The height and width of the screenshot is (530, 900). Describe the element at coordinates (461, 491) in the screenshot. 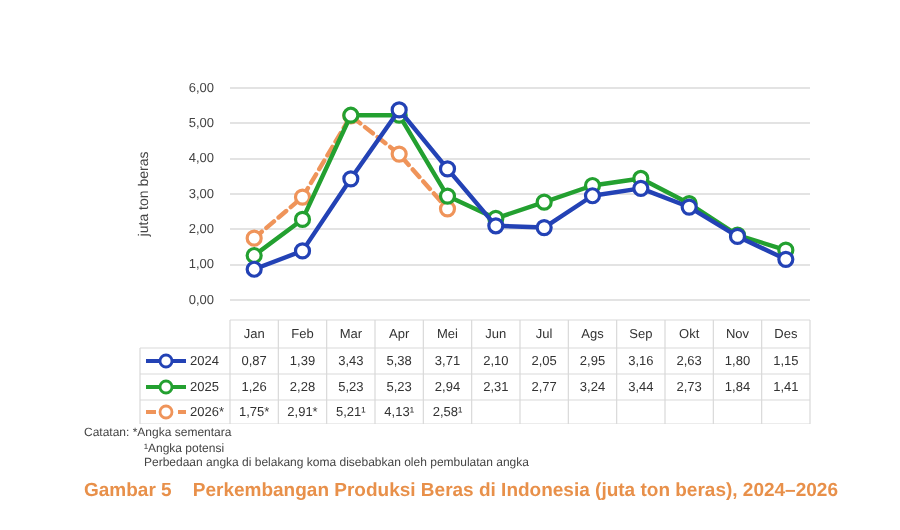

I see `text: Gambar 5 Perkembangan Produksi Beras di Indonesia (juta ton beras), 2024–2026` at that location.